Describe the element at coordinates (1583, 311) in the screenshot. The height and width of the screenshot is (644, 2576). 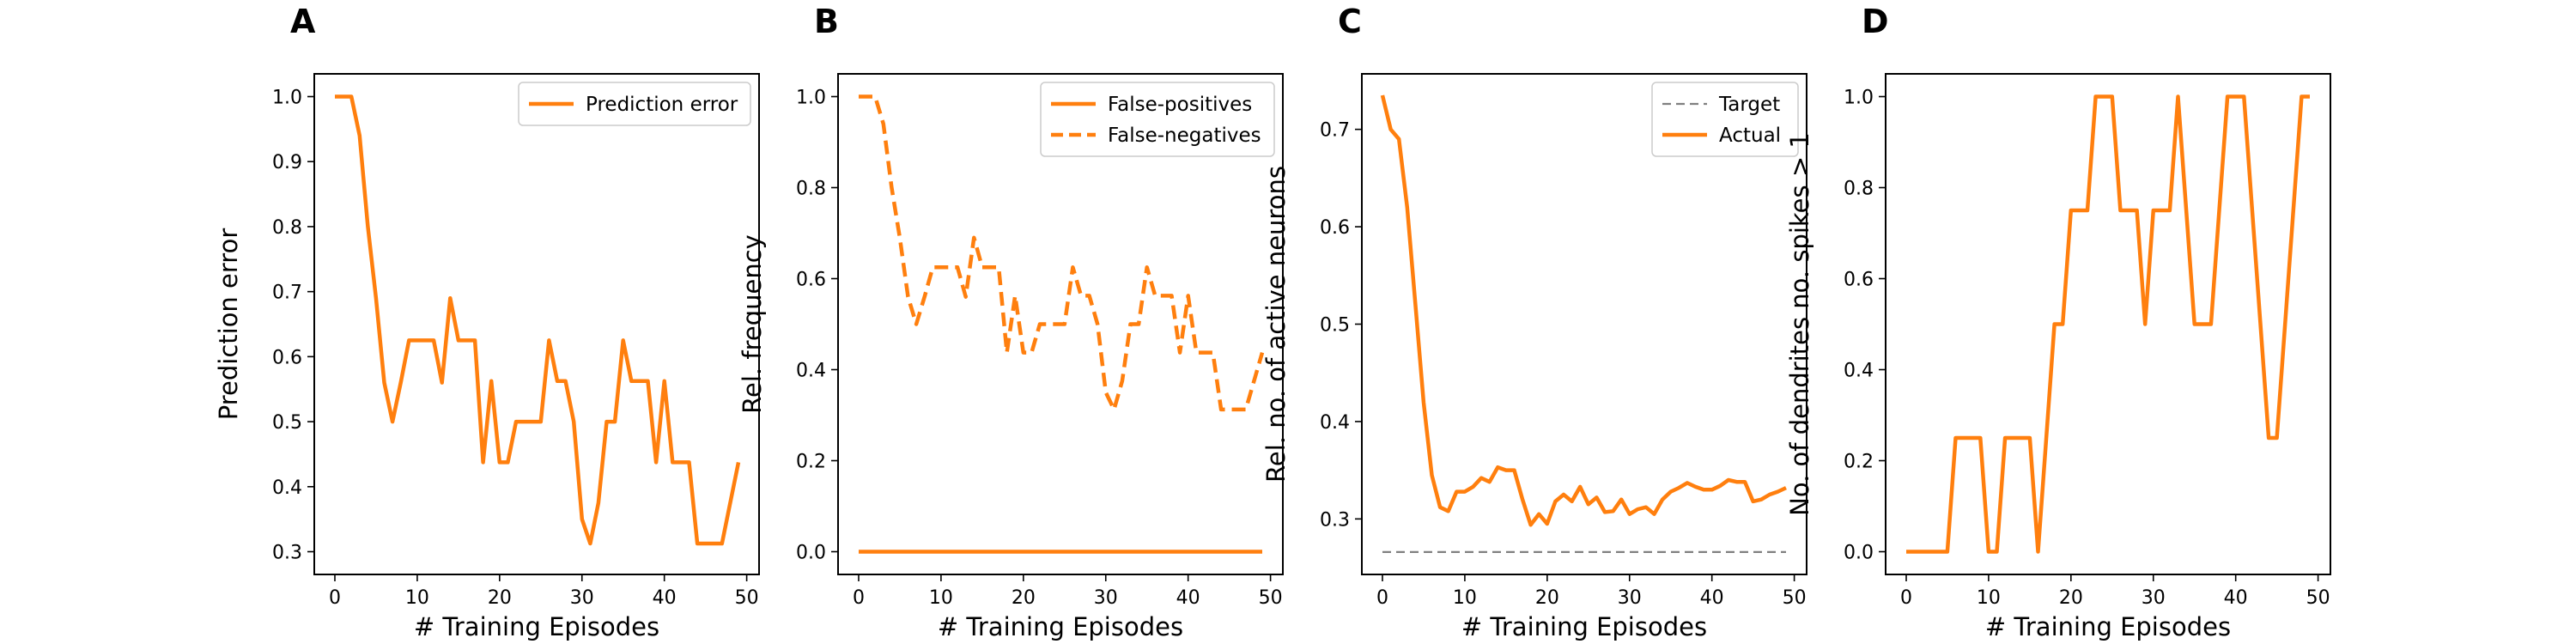
I see `series-line-actual` at that location.